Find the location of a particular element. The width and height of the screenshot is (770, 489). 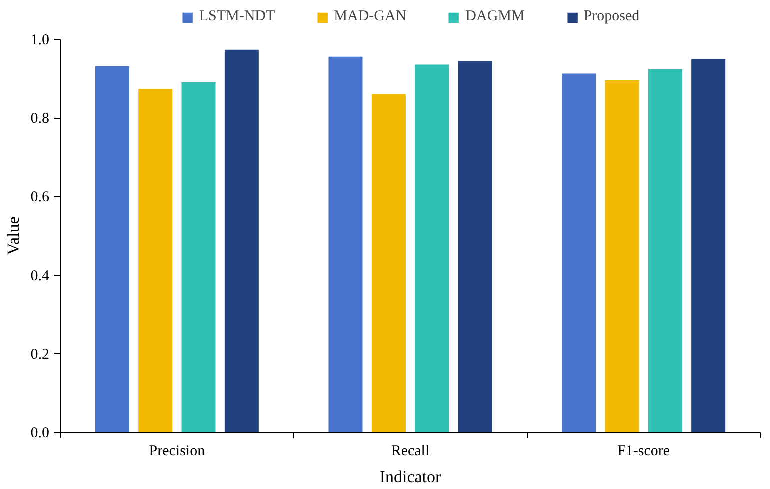

legend-label: Proposed is located at coordinates (612, 17).